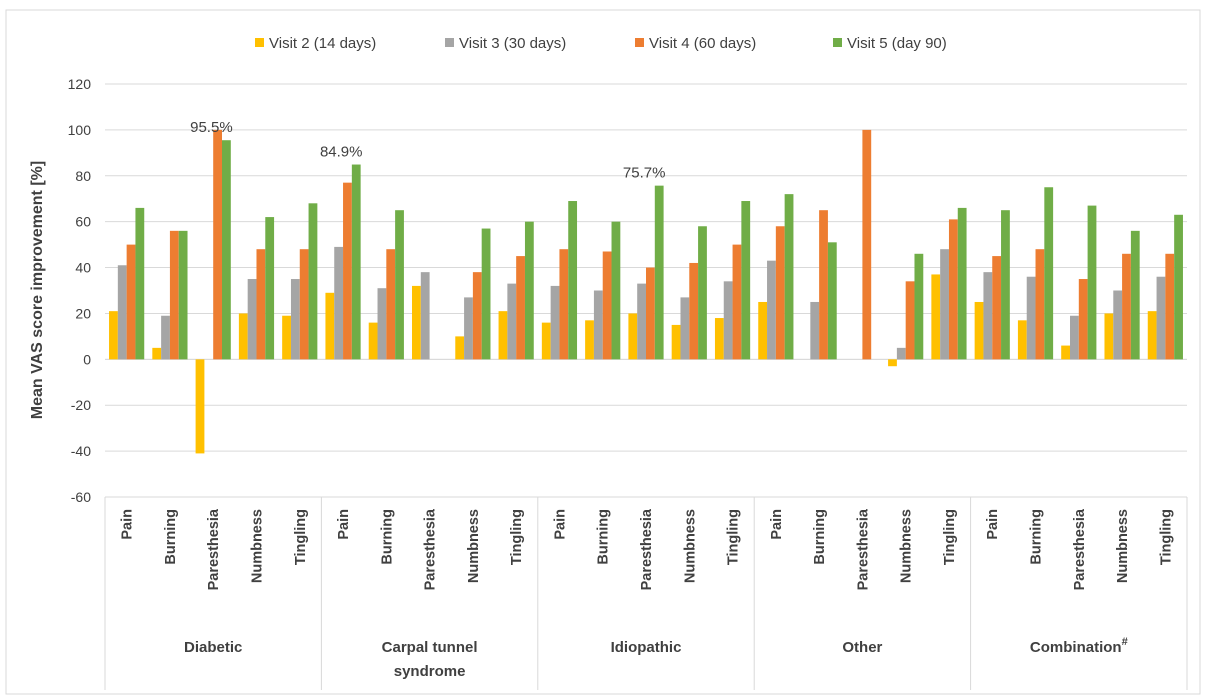  I want to click on group-label-text: Diabetic, so click(213, 647).